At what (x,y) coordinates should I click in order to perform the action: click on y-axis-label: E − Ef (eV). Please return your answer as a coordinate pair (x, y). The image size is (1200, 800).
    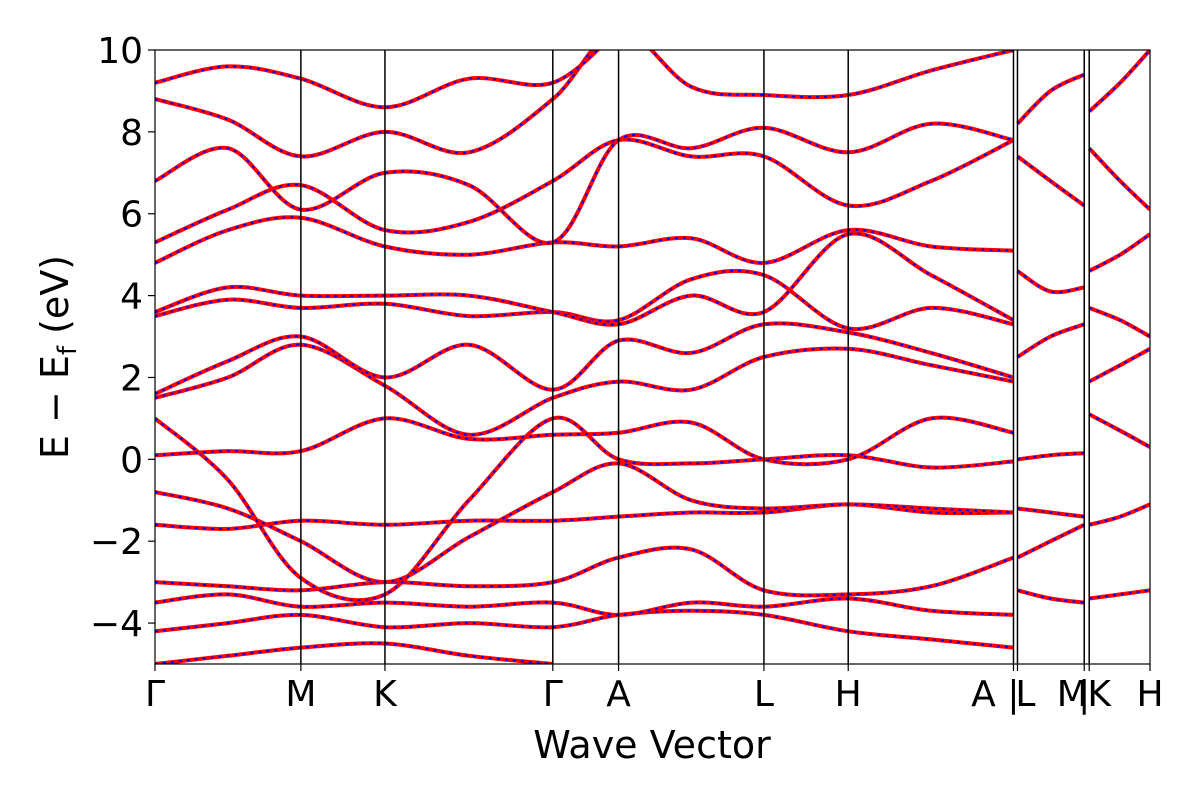
    Looking at the image, I should click on (58, 357).